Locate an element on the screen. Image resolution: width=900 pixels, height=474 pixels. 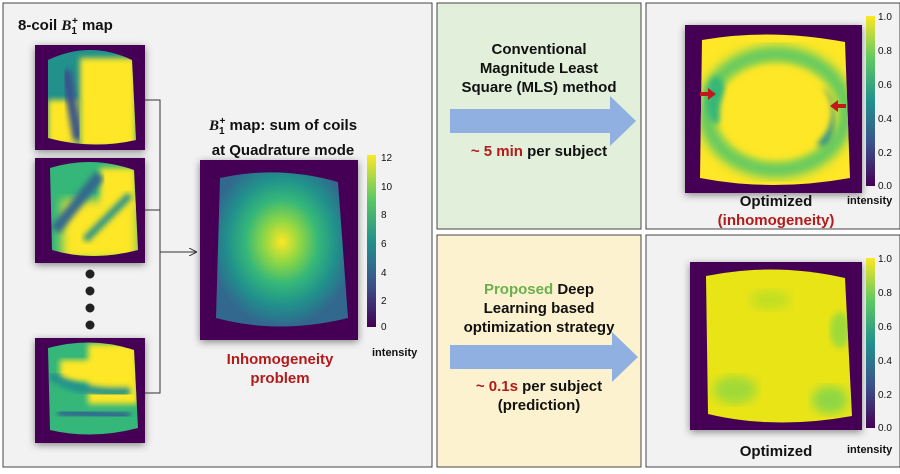
tick-10: 10 is located at coordinates (387, 187).